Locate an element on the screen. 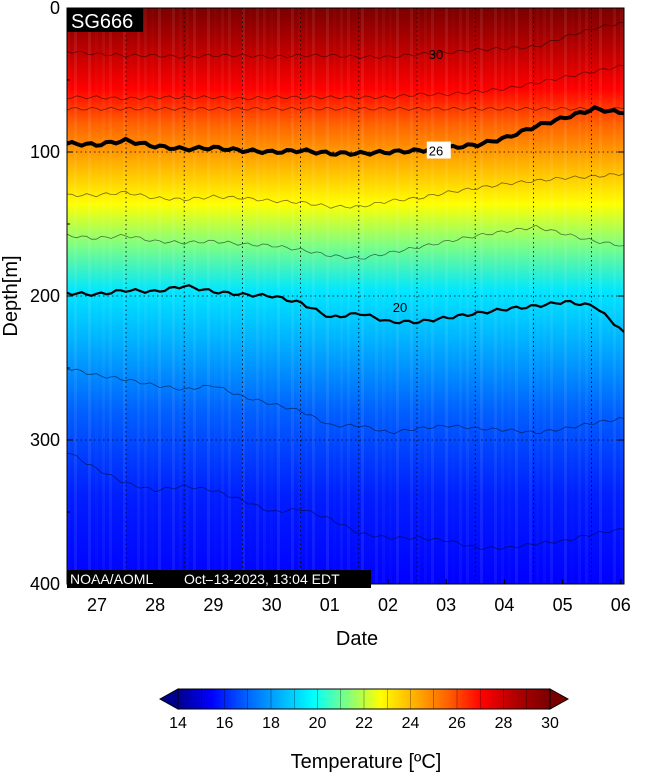 The image size is (650, 773). contour-label-bg is located at coordinates (438, 150).